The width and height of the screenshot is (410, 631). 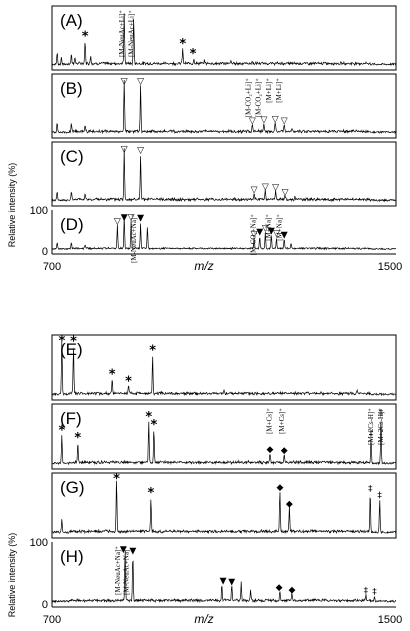 What do you see at coordinates (371, 426) in the screenshot?
I see `peak-annotation: [M+2Cs-H]⁺` at bounding box center [371, 426].